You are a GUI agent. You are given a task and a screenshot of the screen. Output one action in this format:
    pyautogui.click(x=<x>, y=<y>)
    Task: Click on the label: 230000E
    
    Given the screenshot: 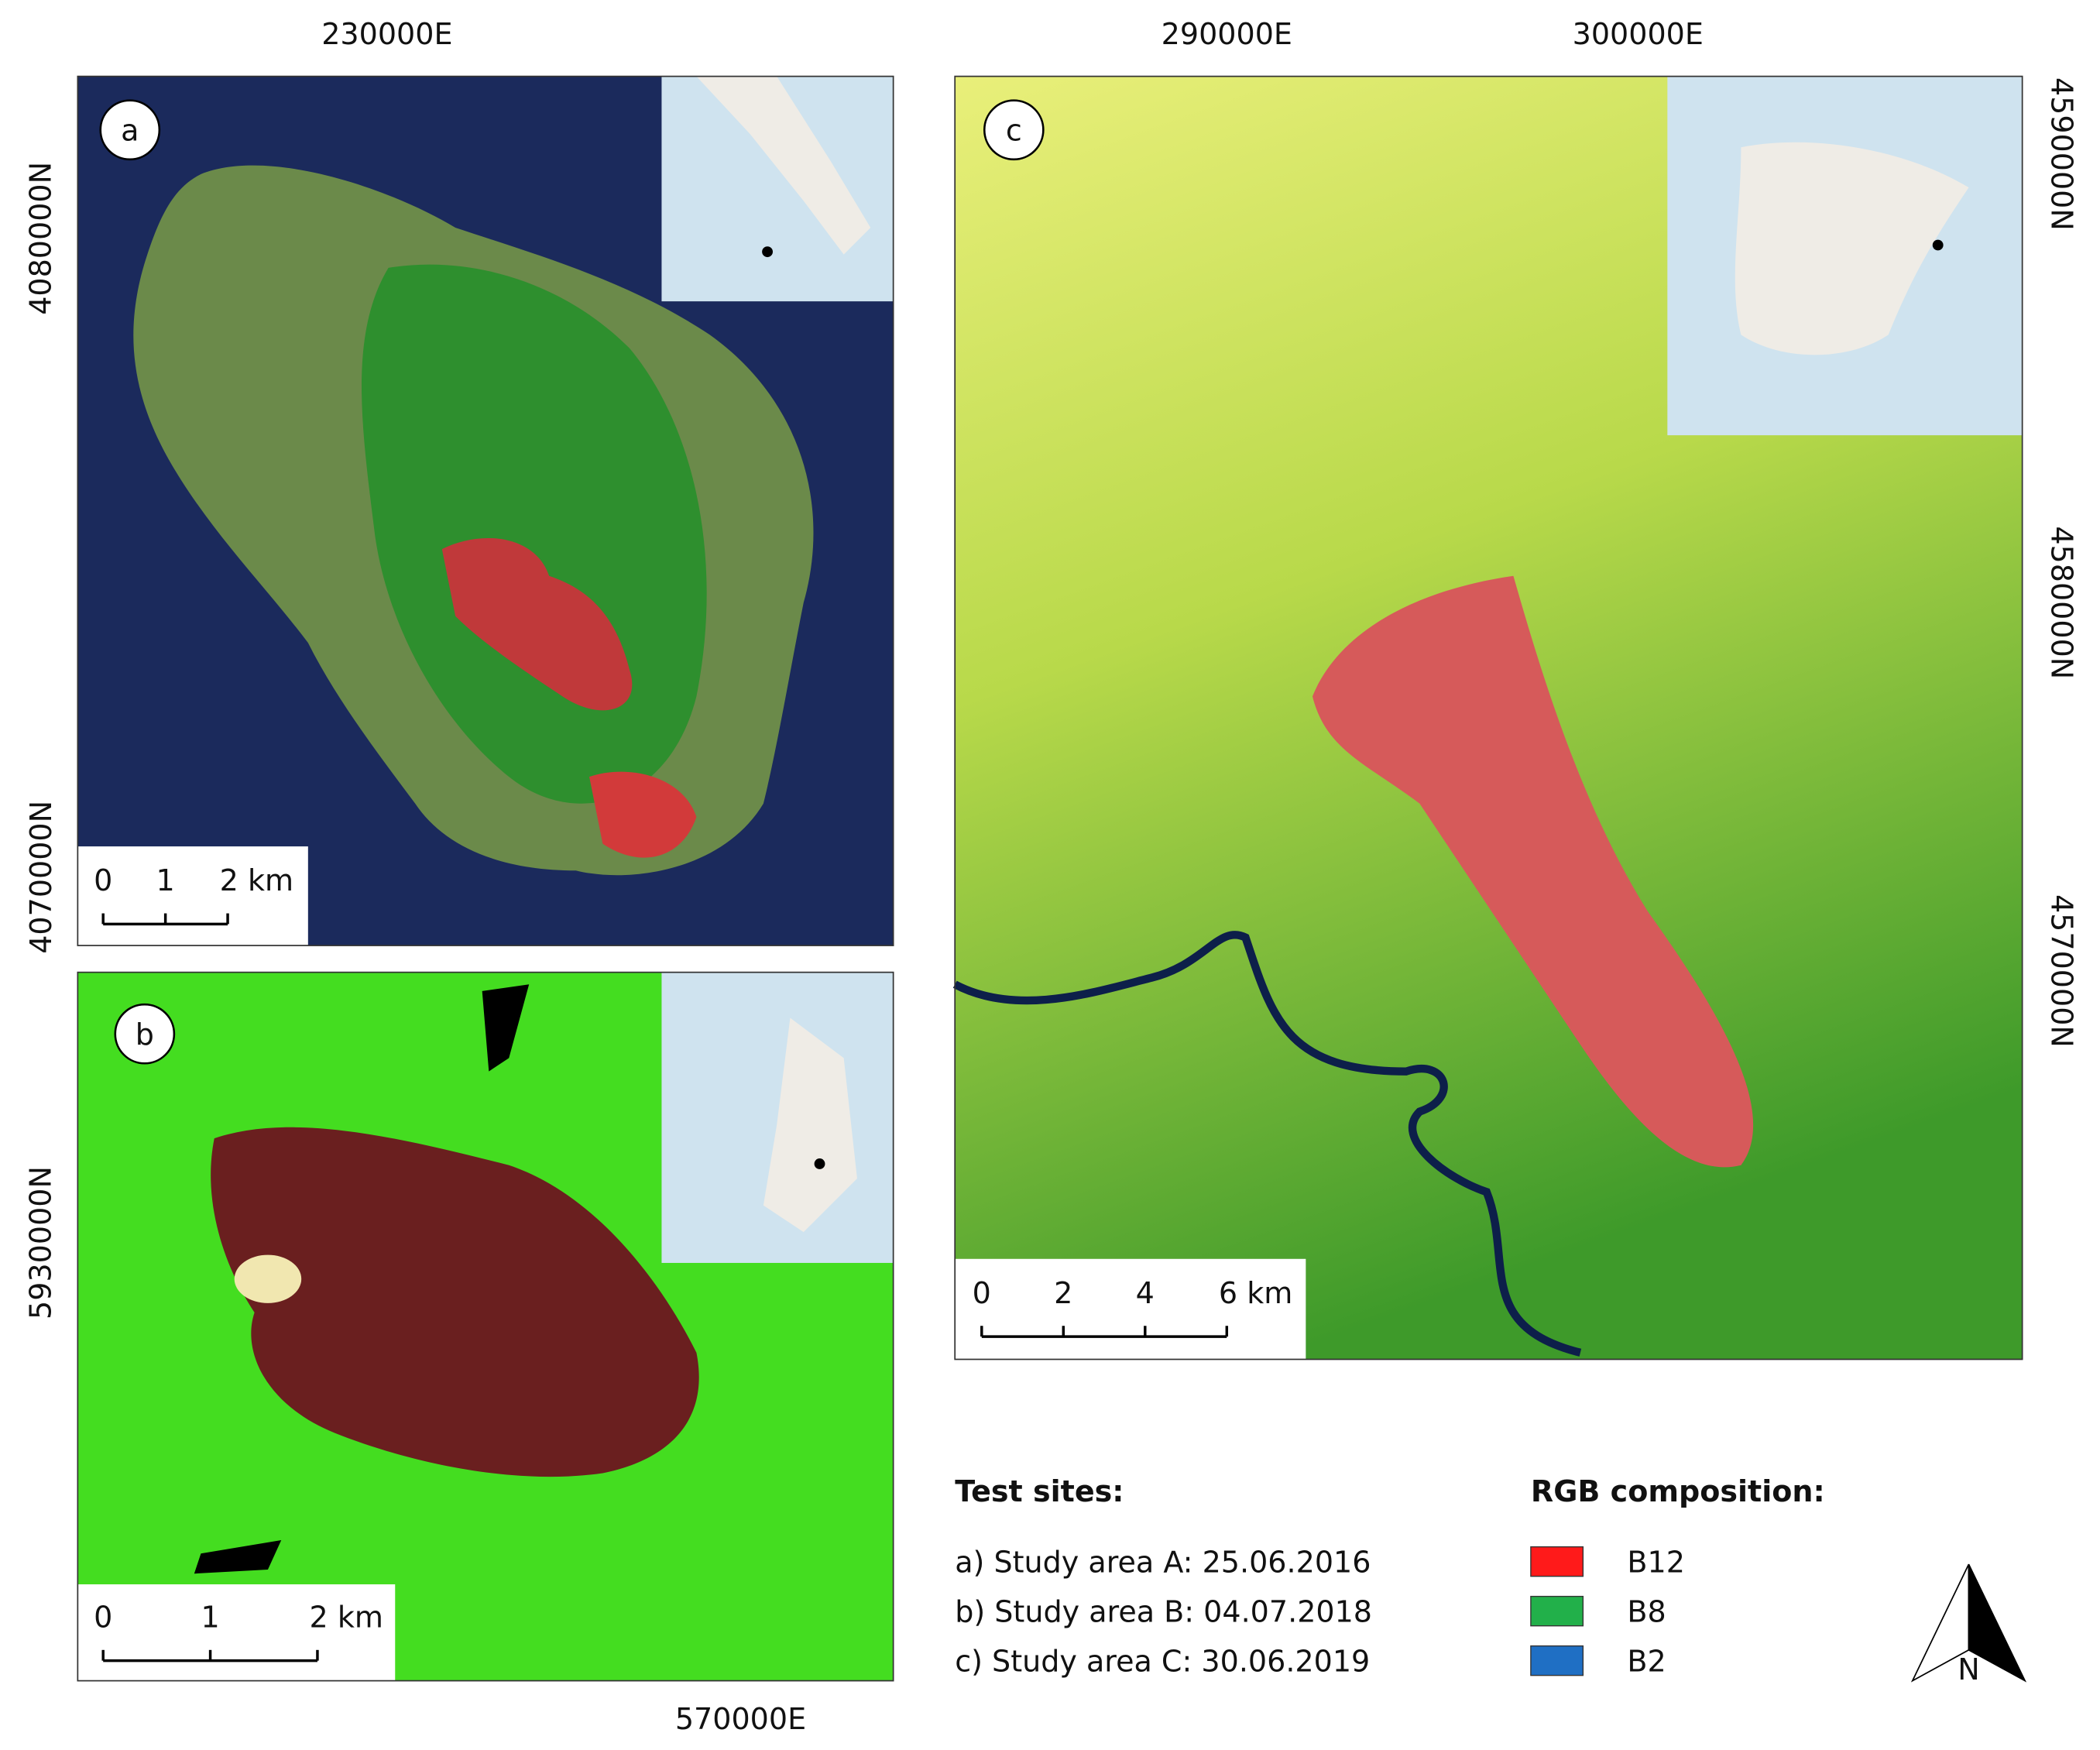 What is the action you would take?
    pyautogui.click(x=386, y=34)
    